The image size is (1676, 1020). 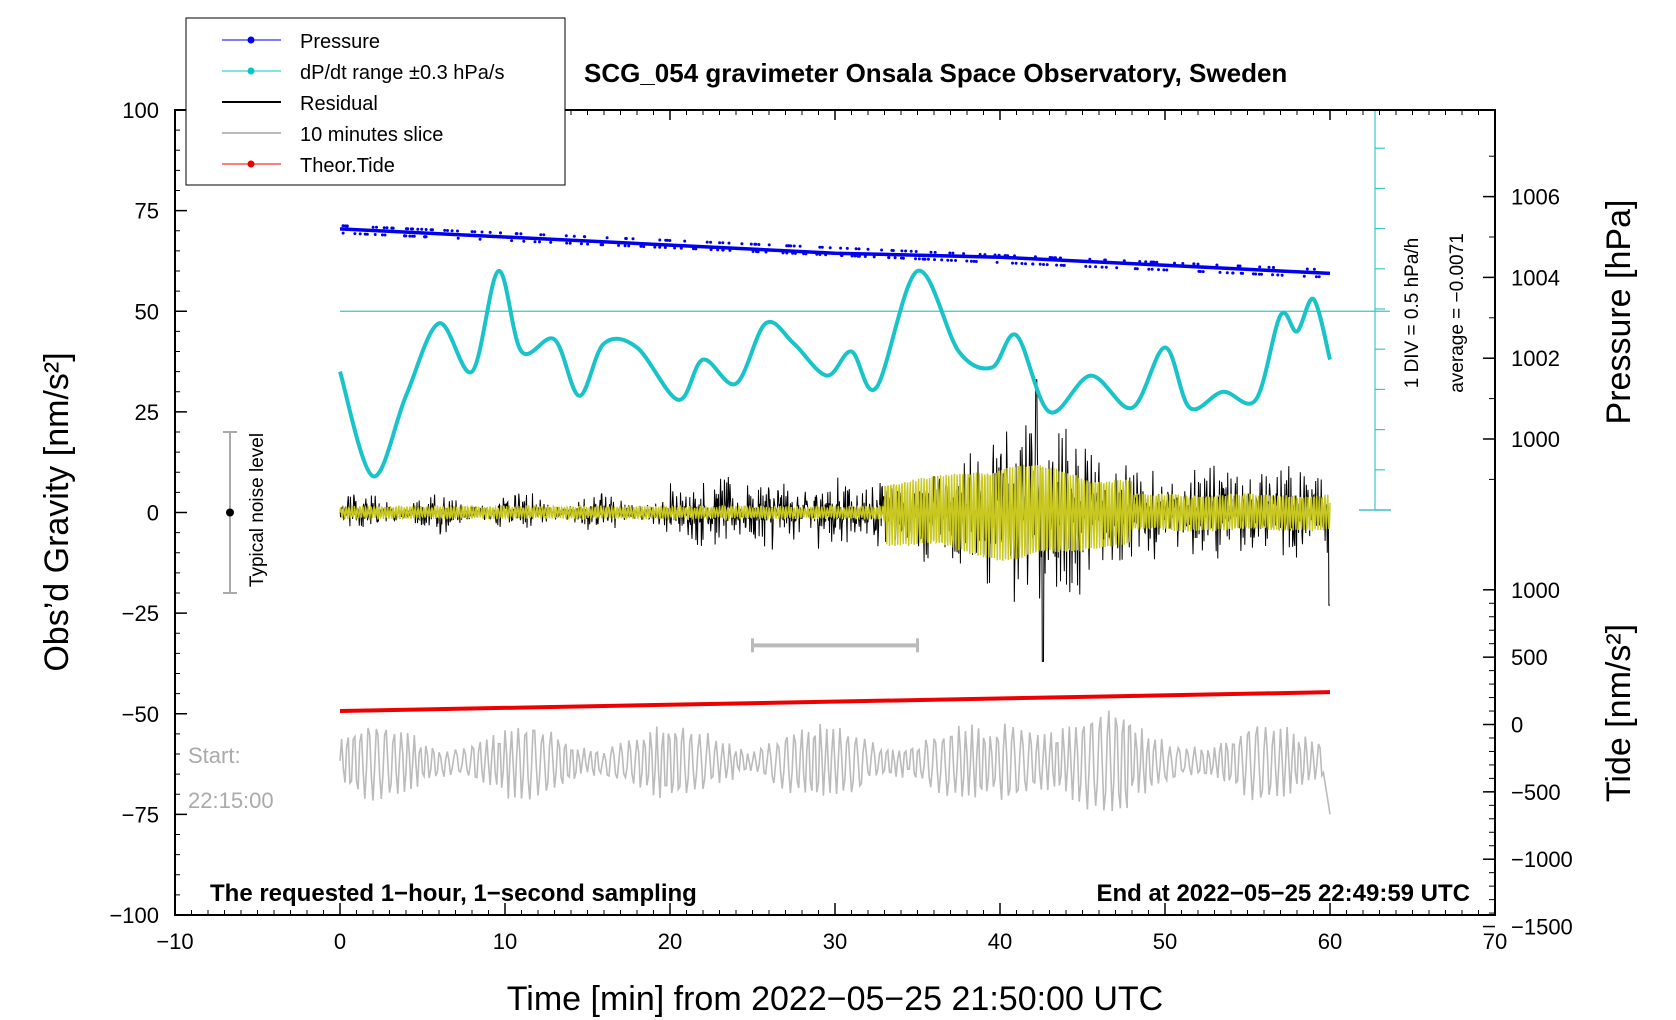 What do you see at coordinates (835, 762) in the screenshot?
I see `series-10-minute-slice` at bounding box center [835, 762].